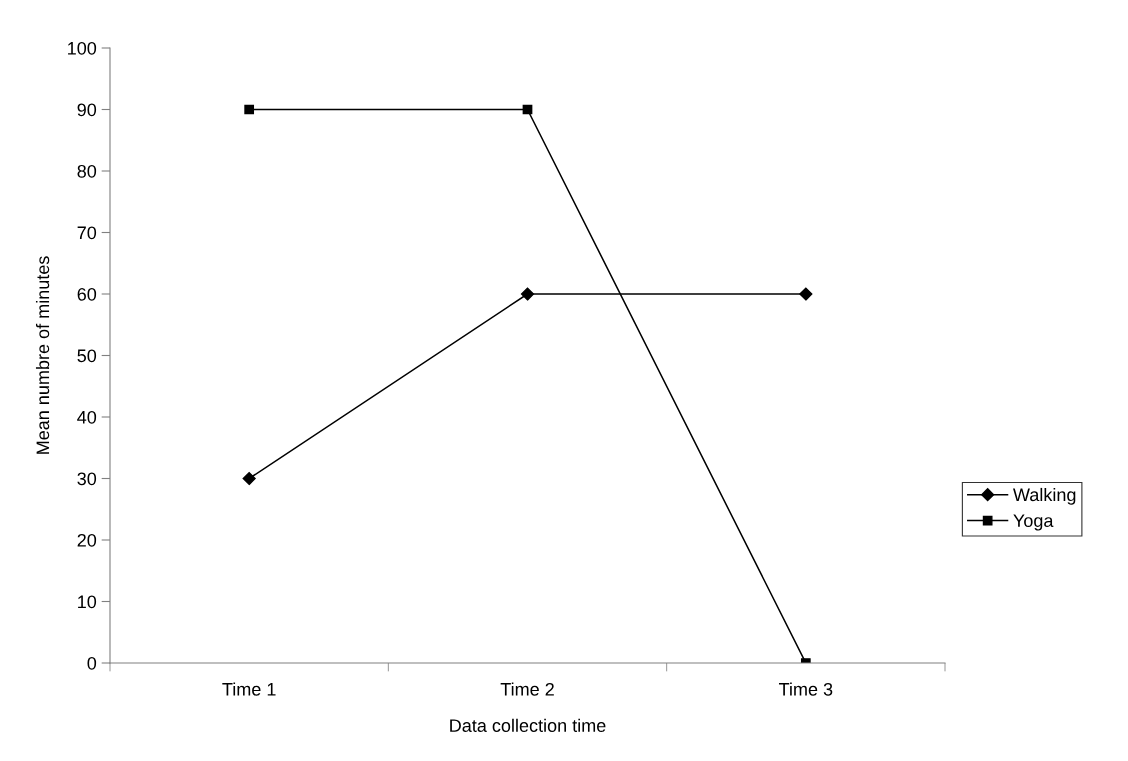 The height and width of the screenshot is (761, 1128). What do you see at coordinates (92, 663) in the screenshot?
I see `y-tick-label: 0` at bounding box center [92, 663].